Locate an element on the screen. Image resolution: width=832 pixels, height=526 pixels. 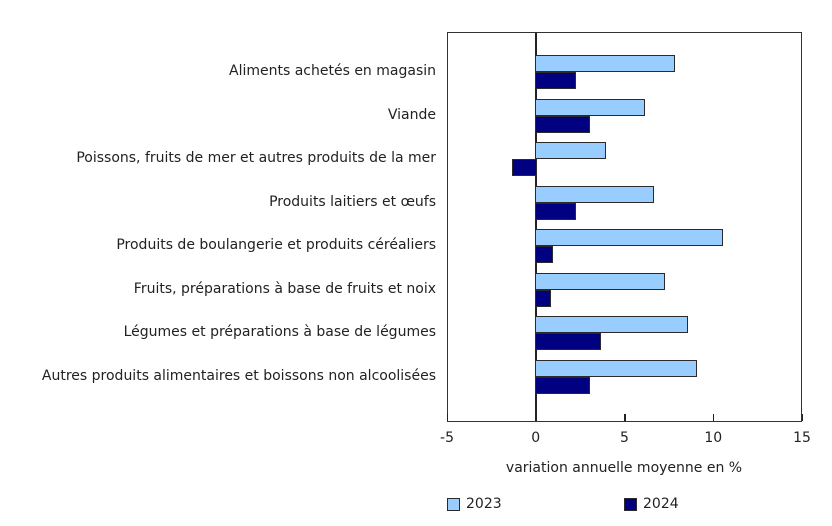
category-label: Aliments achetés en magasin is located at coordinates (332, 71).